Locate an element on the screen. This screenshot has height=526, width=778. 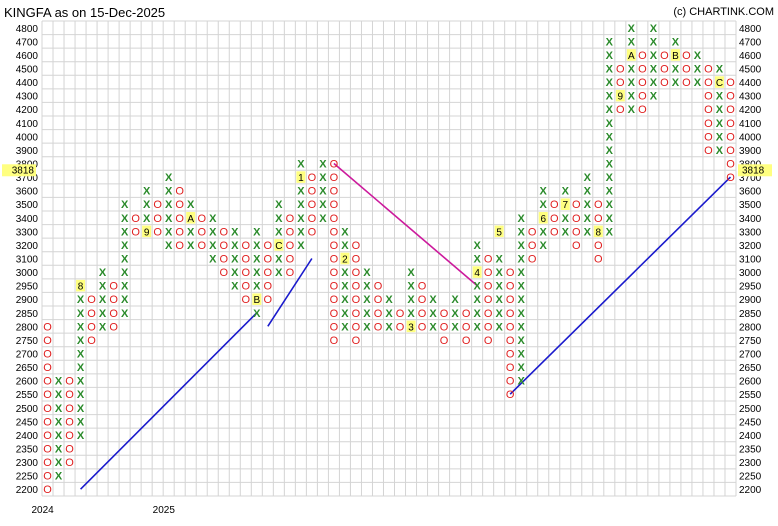
y-tick-label: 4500 is located at coordinates (27, 70).